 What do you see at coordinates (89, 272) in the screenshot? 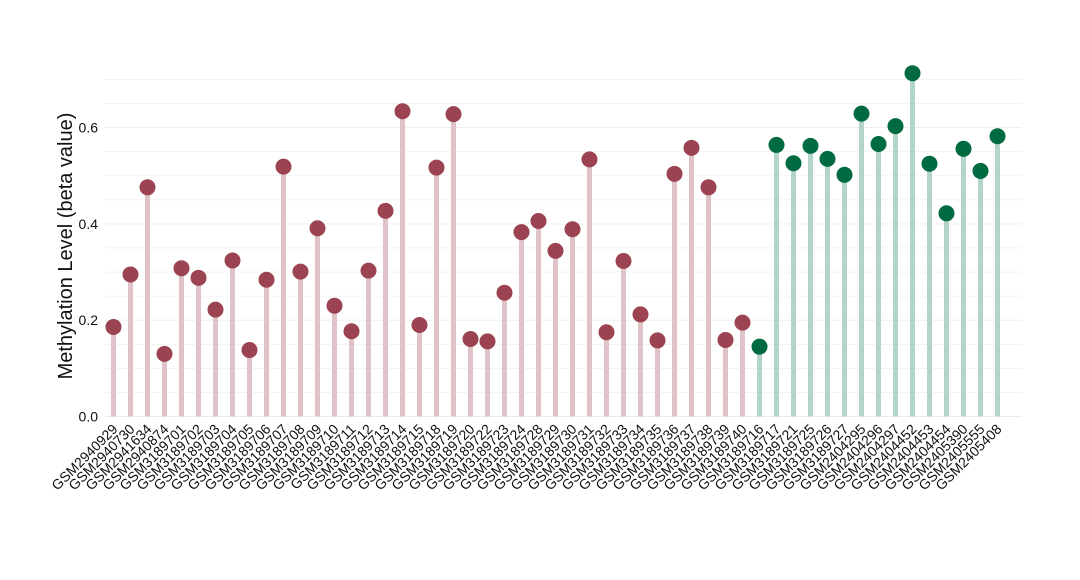
I see `y-axis: 0.0 0.2 0.4 0.6` at bounding box center [89, 272].